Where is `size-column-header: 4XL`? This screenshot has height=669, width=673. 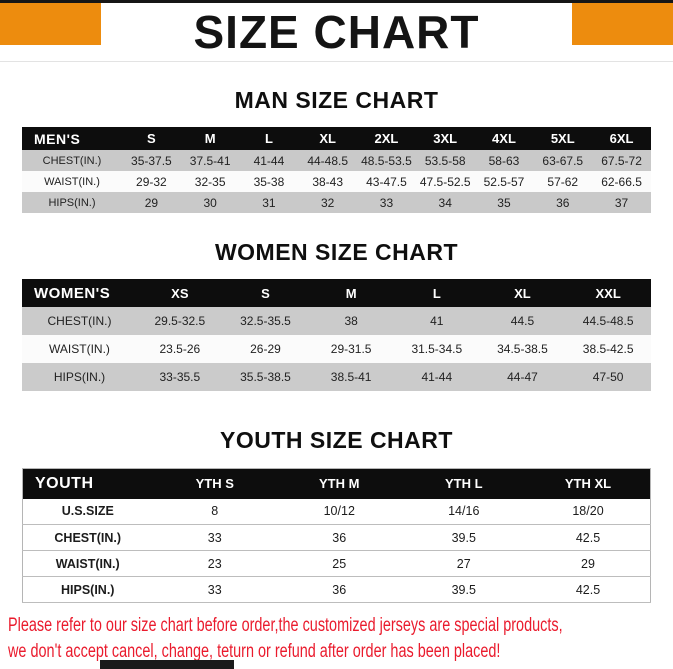 size-column-header: 4XL is located at coordinates (504, 138).